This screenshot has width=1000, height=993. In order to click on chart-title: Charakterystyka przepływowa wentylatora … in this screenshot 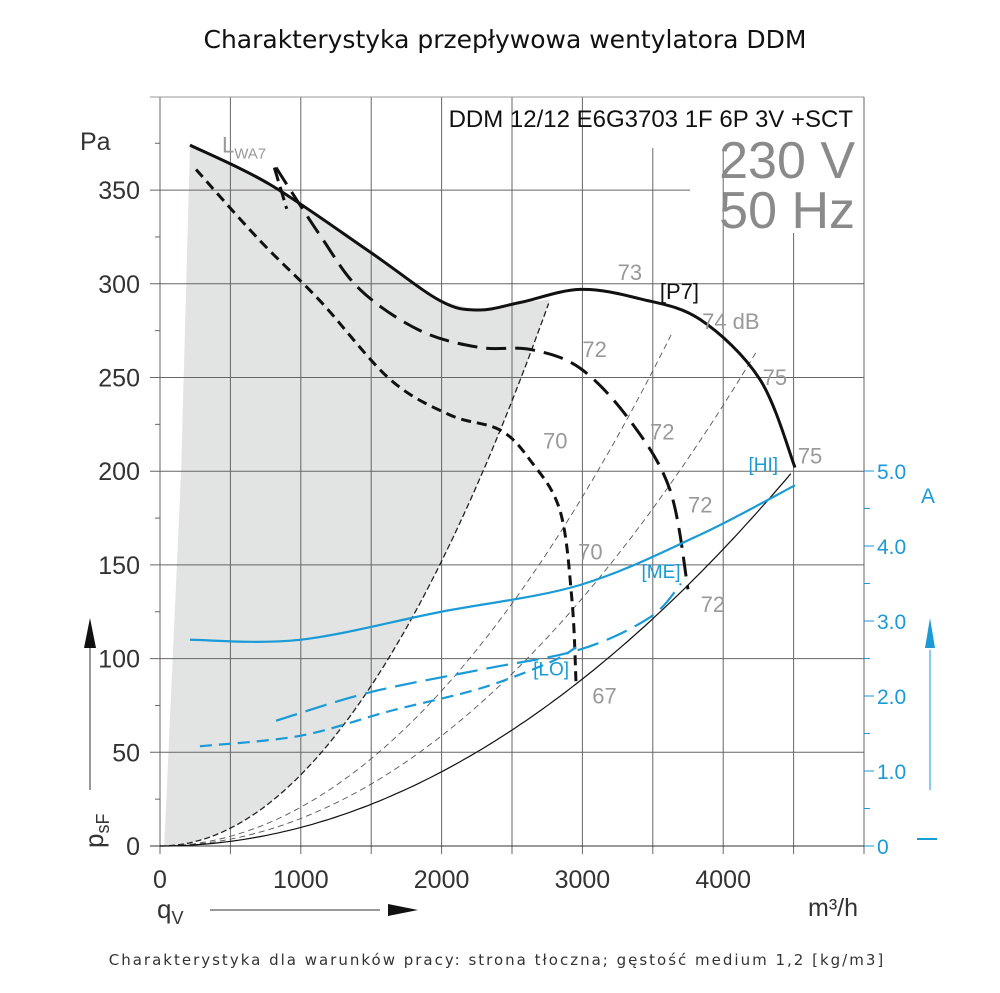, I will do `click(504, 39)`.